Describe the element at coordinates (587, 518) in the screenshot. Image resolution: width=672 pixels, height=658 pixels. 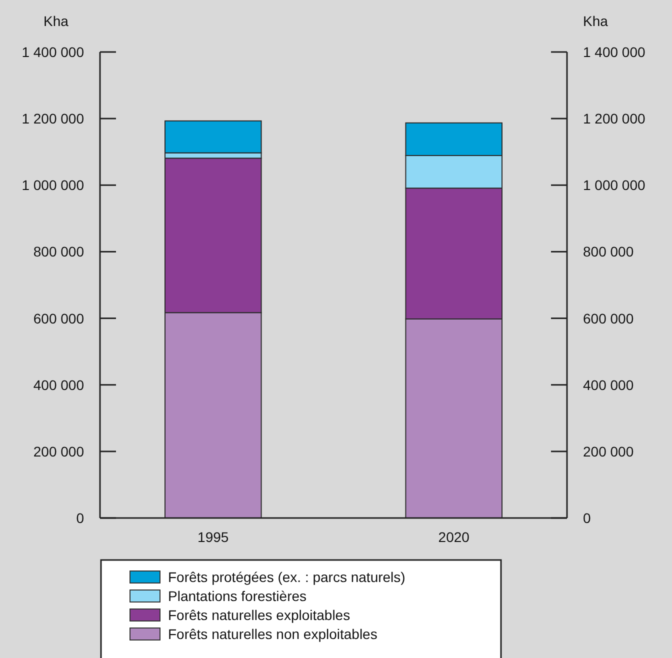
I see `y2-tick-label: 0` at that location.